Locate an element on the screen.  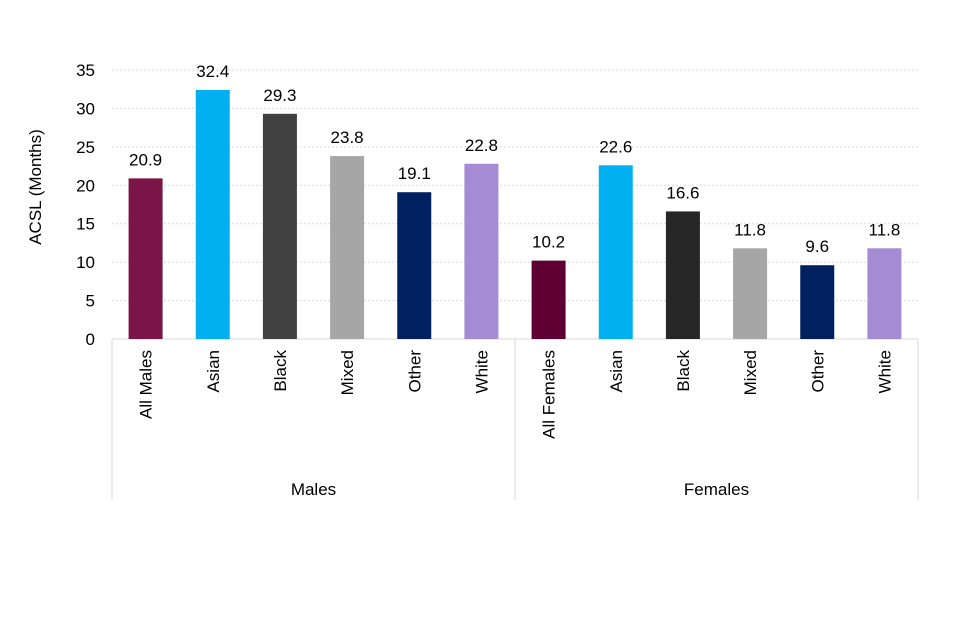
data-label: 23.8 is located at coordinates (347, 137).